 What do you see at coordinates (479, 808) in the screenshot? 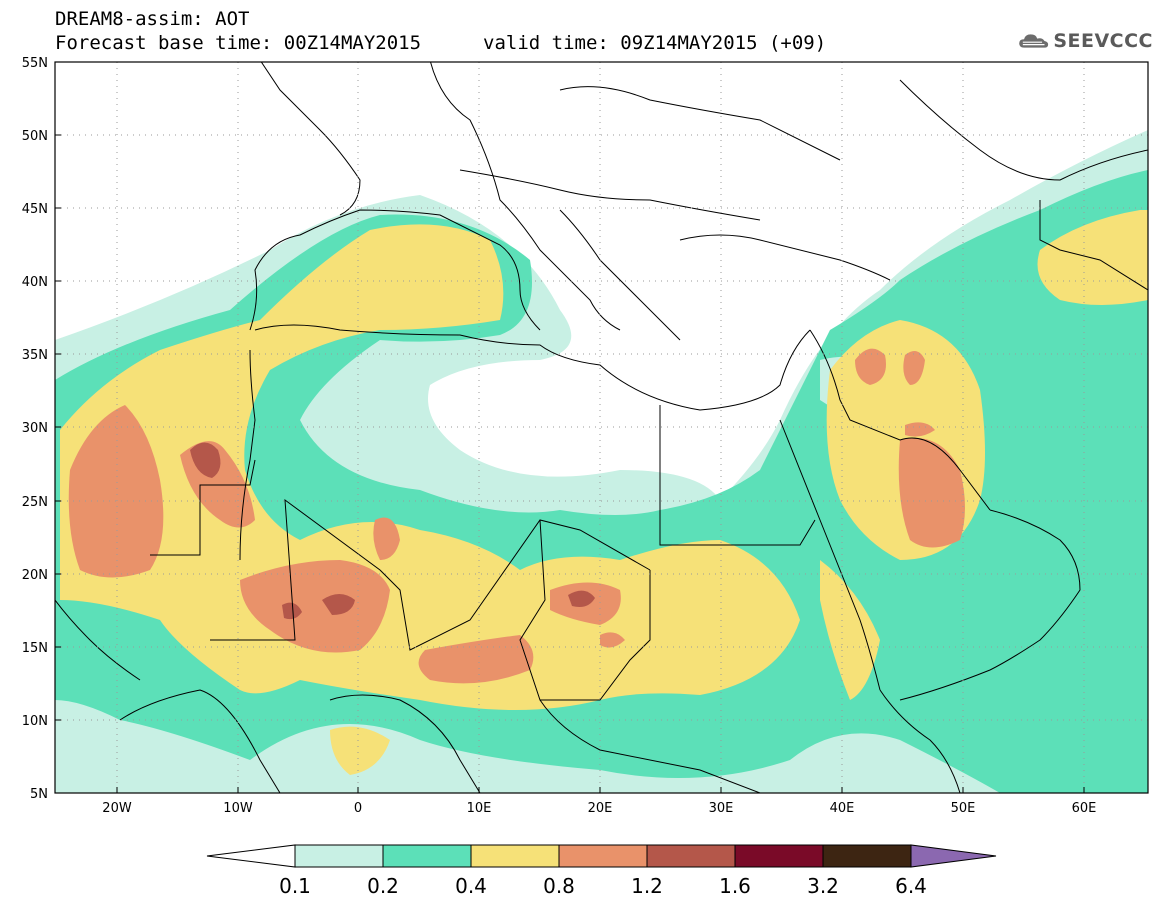
I see `lon-label: 10E` at bounding box center [479, 808].